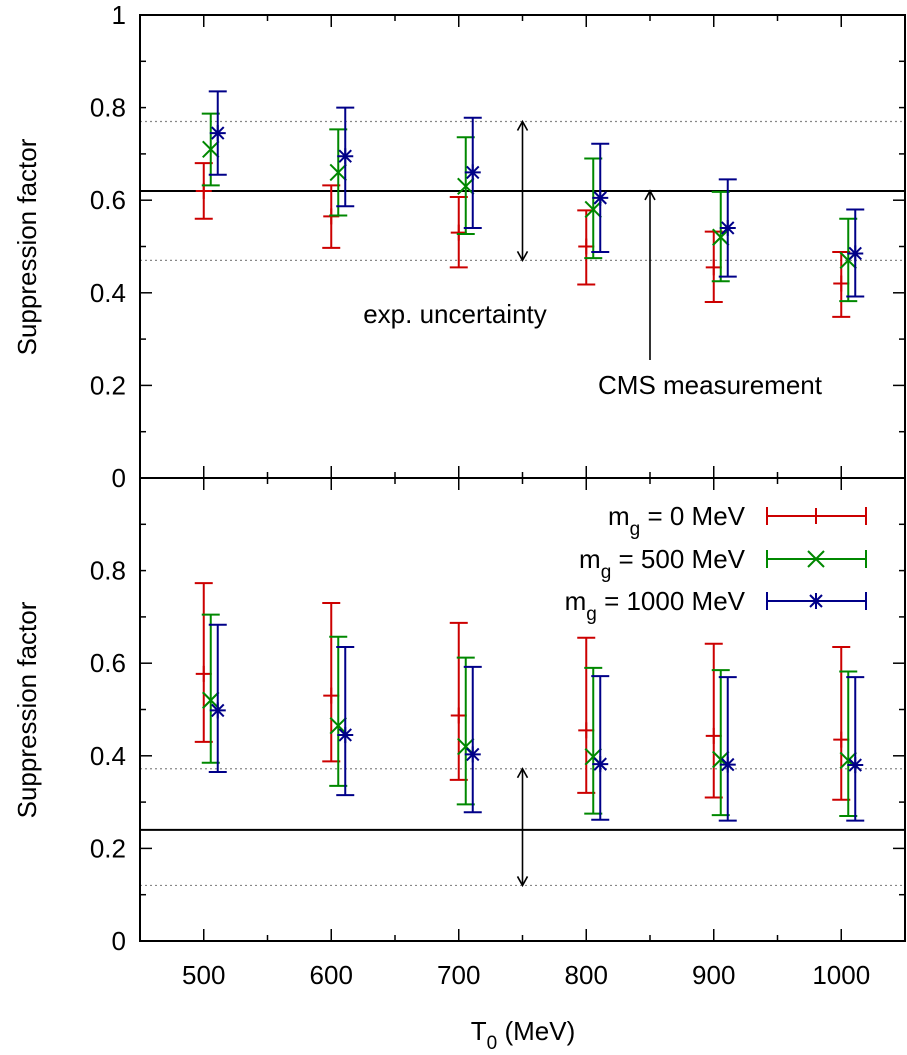  I want to click on legend: mg = 0 MeV mg = 500 MeV mg = 1000 MeV, so click(716, 563).